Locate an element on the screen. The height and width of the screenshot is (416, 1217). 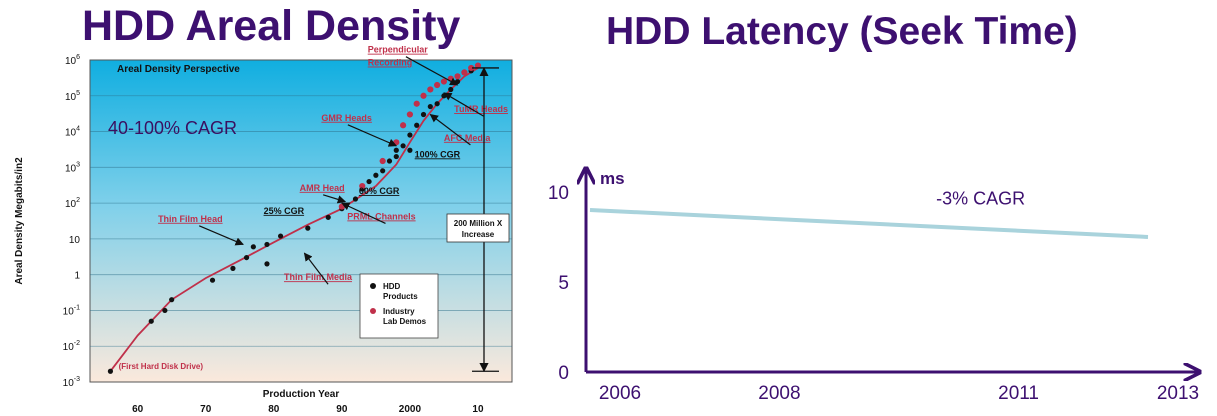
legend-label: Industry is located at coordinates (399, 311).